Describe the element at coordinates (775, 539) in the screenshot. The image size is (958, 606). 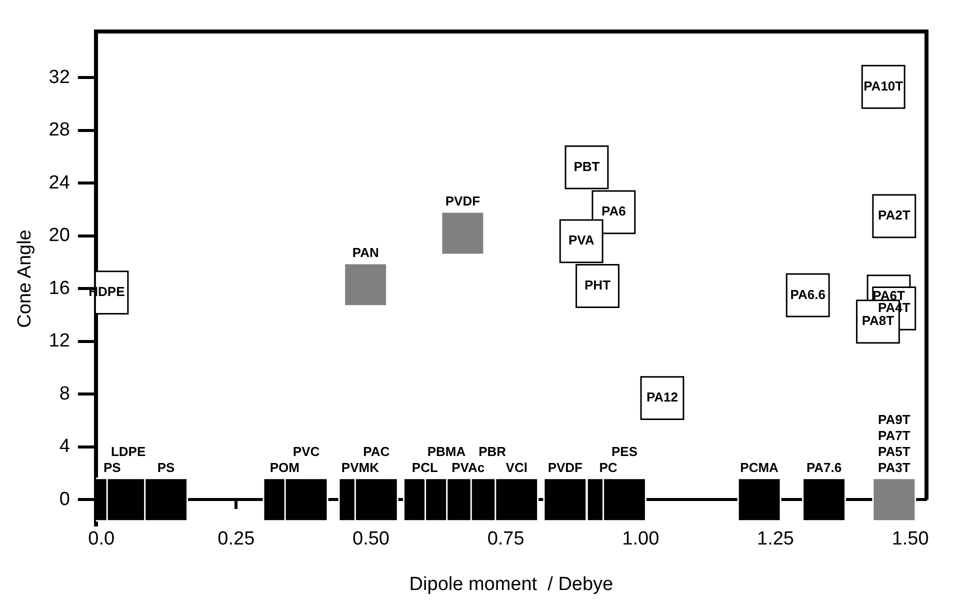
I see `x-tick-label: 1.25` at that location.